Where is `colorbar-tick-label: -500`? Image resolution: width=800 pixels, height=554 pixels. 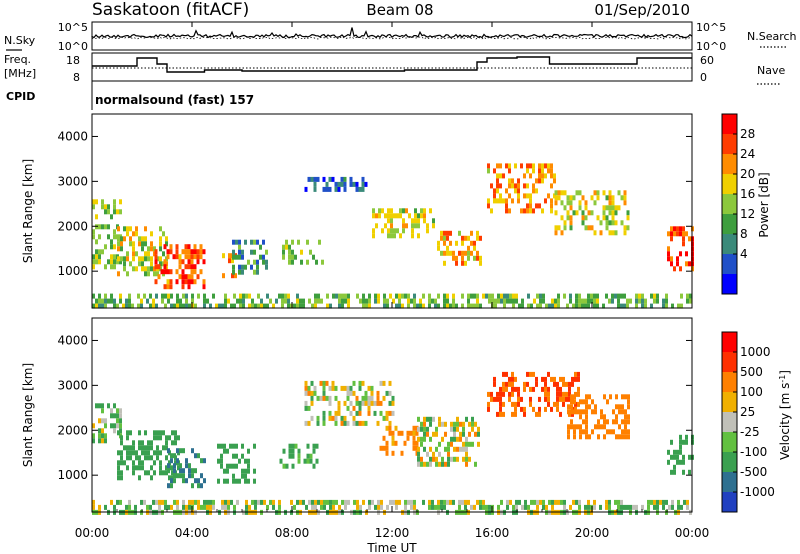 colorbar-tick-label: -500 is located at coordinates (753, 472).